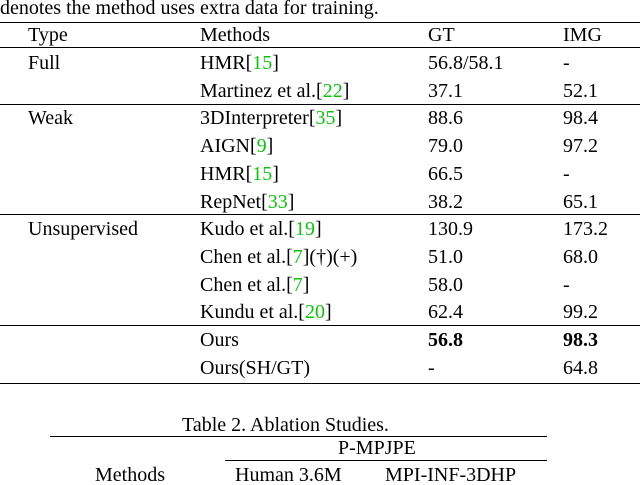  I want to click on citation: 33, so click(277, 201).